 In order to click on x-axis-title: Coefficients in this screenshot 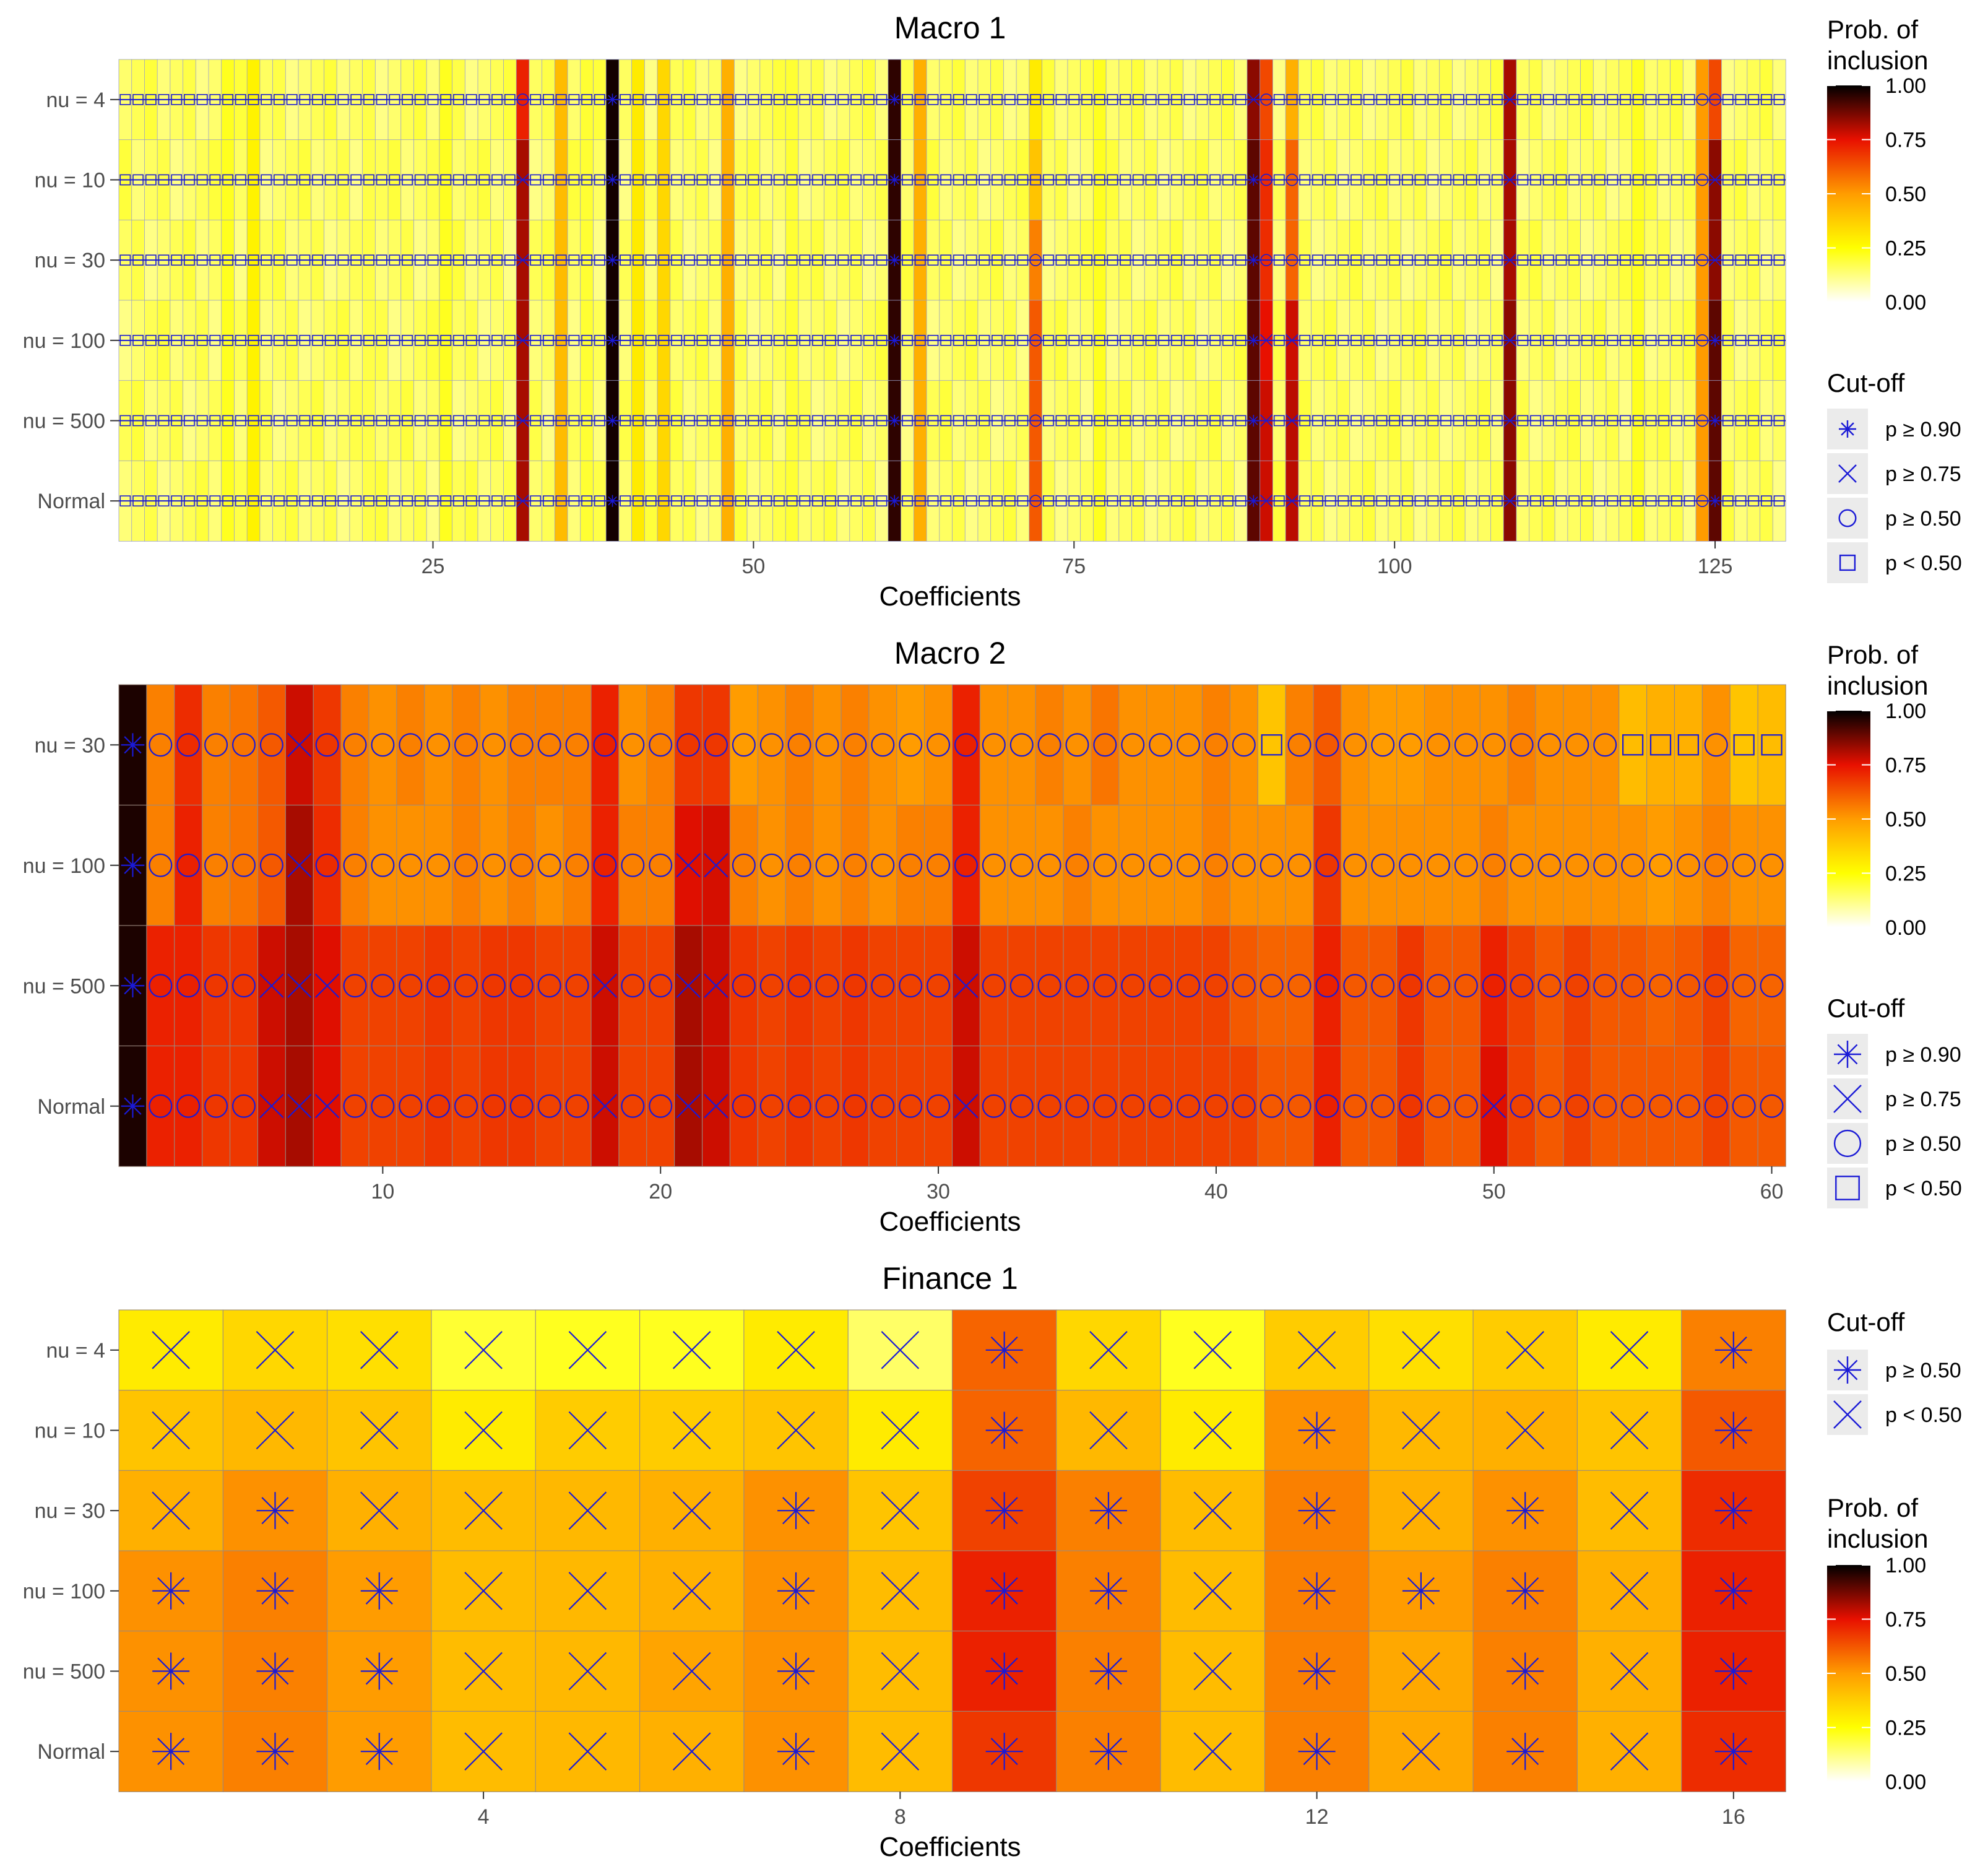, I will do `click(950, 1222)`.